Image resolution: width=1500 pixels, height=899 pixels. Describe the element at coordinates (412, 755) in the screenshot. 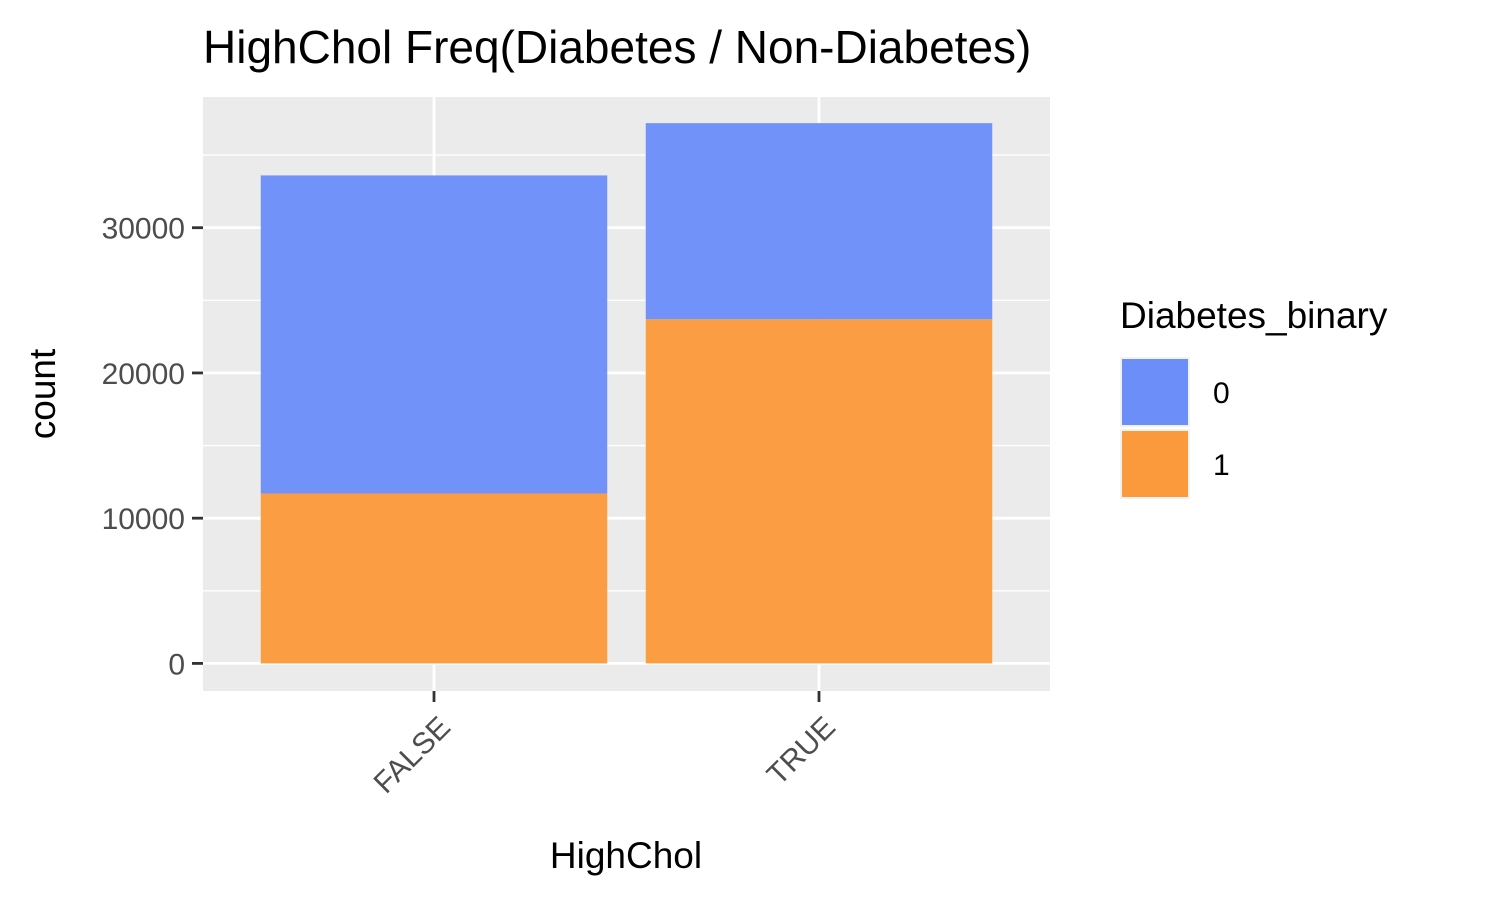

I see `x-tick-label: FALSE` at that location.